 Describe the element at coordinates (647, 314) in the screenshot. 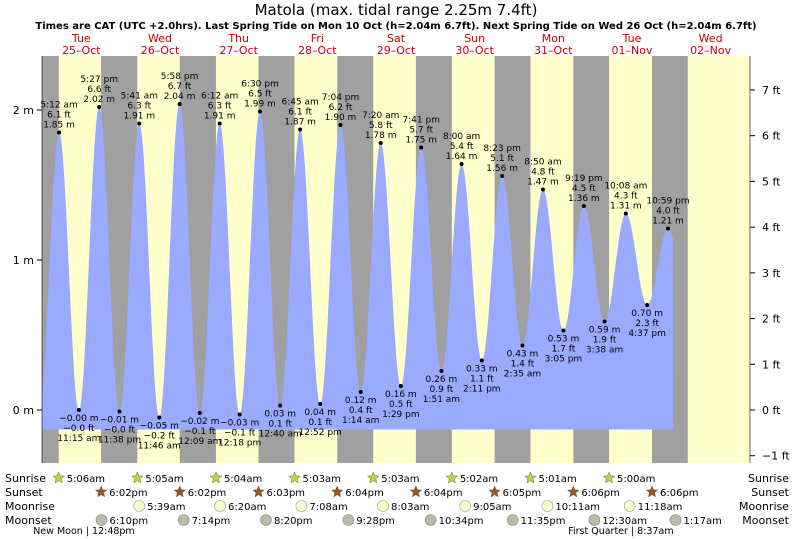

I see `tide-label: 0.70 m` at that location.